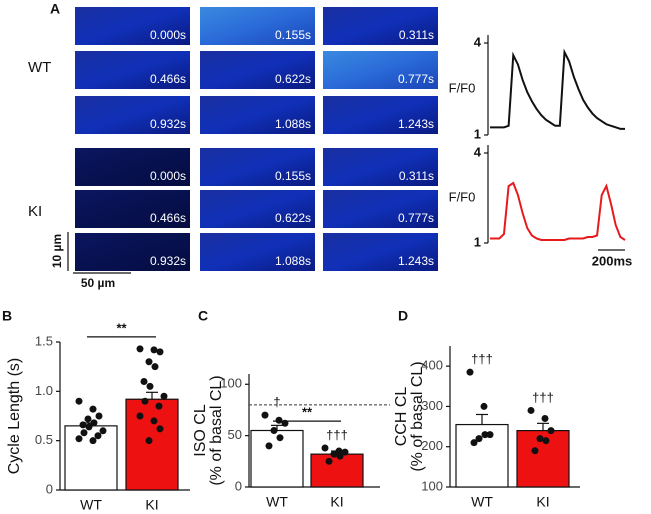 Image resolution: width=651 pixels, height=514 pixels. What do you see at coordinates (417, 416) in the screenshot?
I see `y-axis-label: (% of basal CL)` at bounding box center [417, 416].